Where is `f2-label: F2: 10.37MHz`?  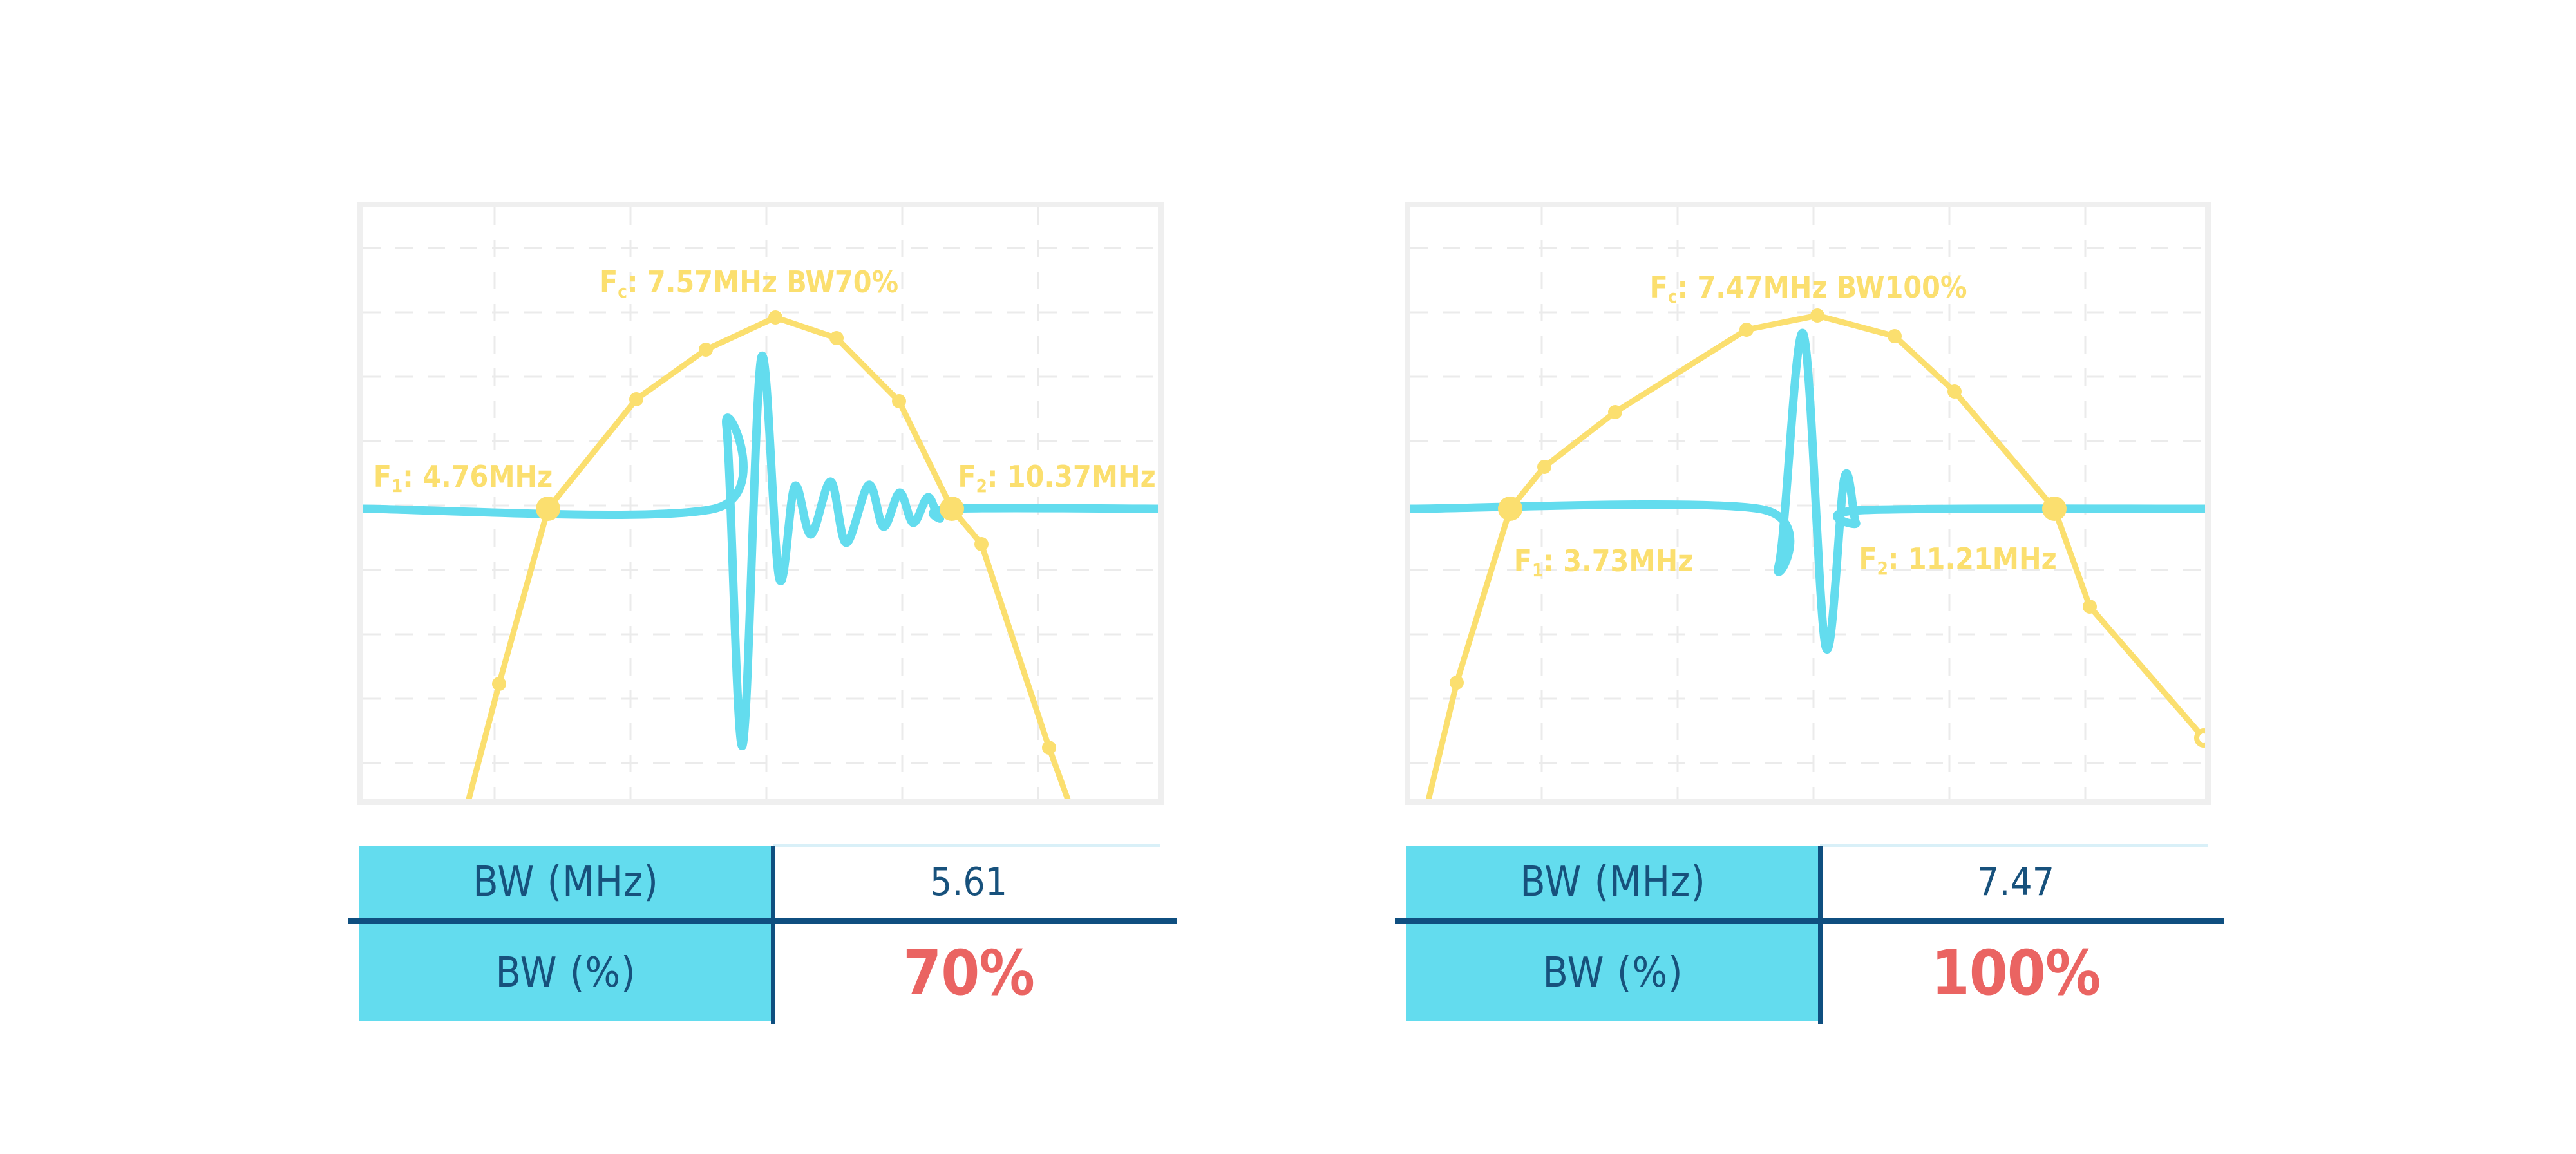 f2-label: F2: 10.37MHz is located at coordinates (1057, 478).